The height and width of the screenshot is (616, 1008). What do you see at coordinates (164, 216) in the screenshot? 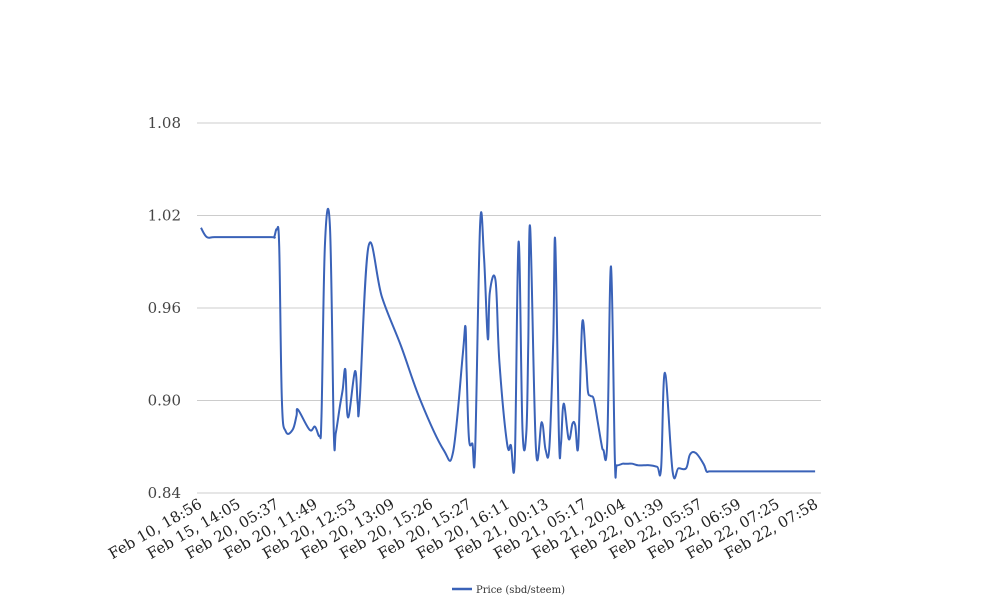
I see `y-tick-label: 1.02` at bounding box center [164, 216].